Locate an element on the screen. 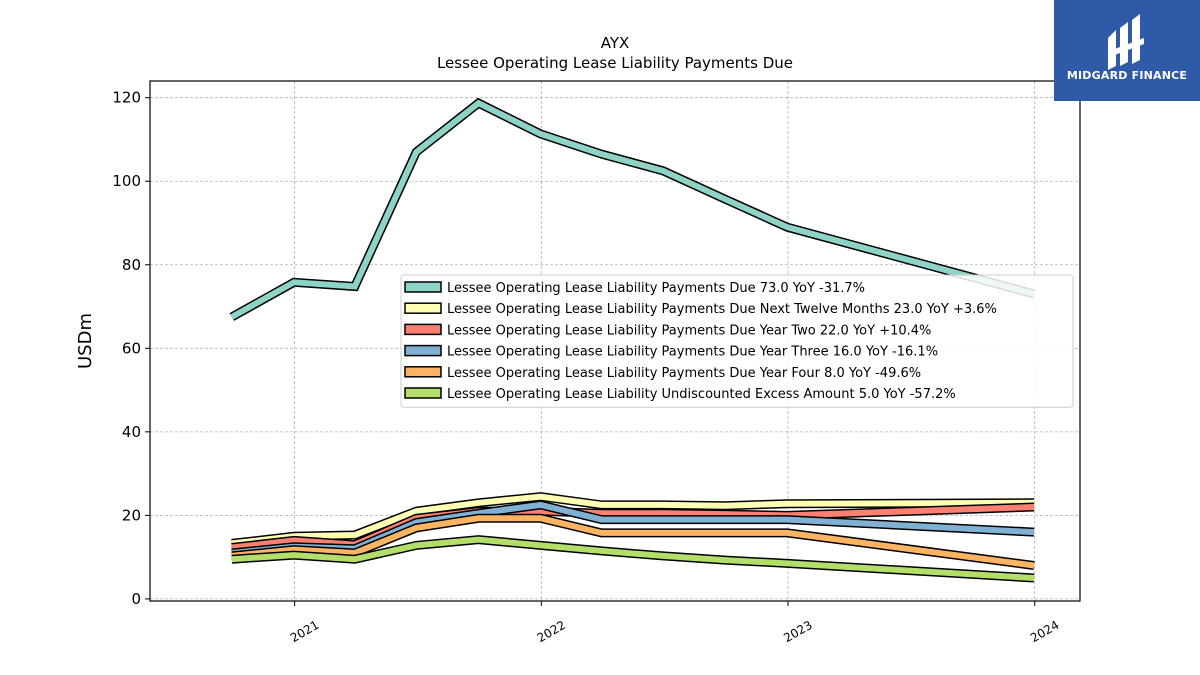 The height and width of the screenshot is (675, 1200). x-tick-label: 2022 is located at coordinates (551, 631).